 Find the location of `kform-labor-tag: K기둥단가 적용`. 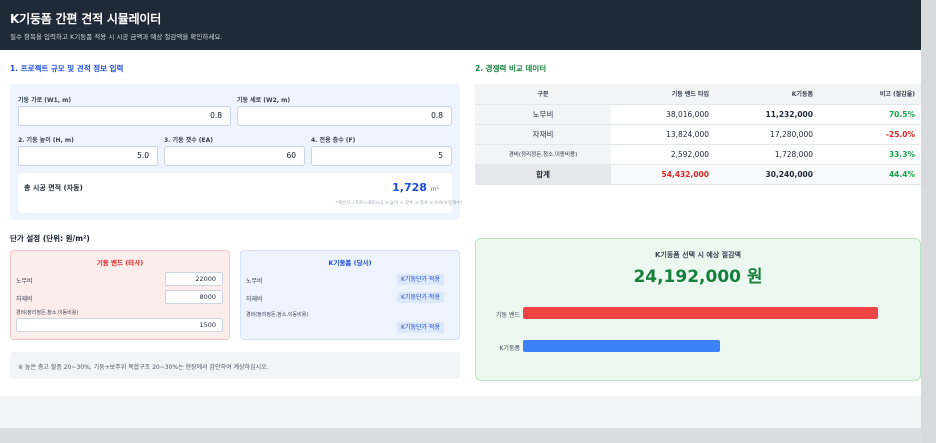

kform-labor-tag: K기둥단가 적용 is located at coordinates (420, 279).